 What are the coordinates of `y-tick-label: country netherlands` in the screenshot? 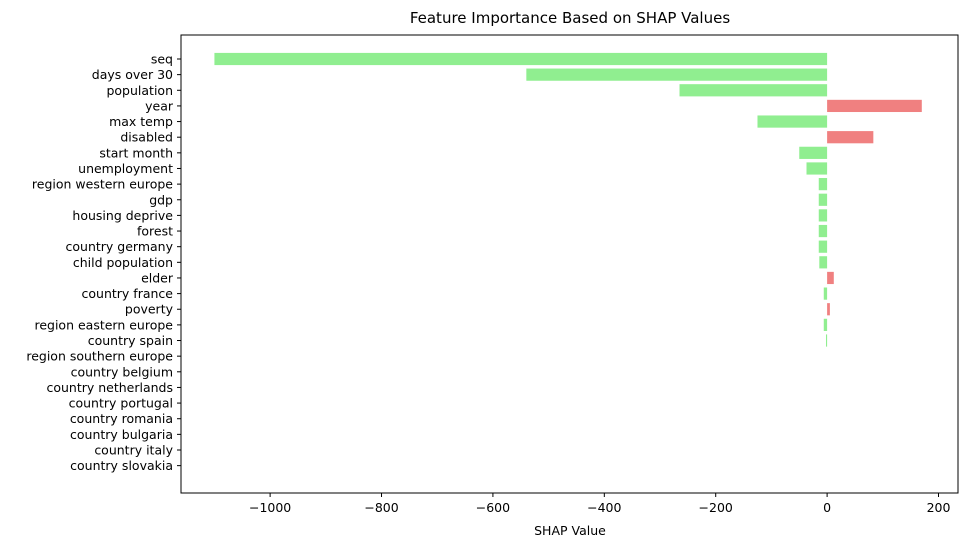 It's located at (109, 387).